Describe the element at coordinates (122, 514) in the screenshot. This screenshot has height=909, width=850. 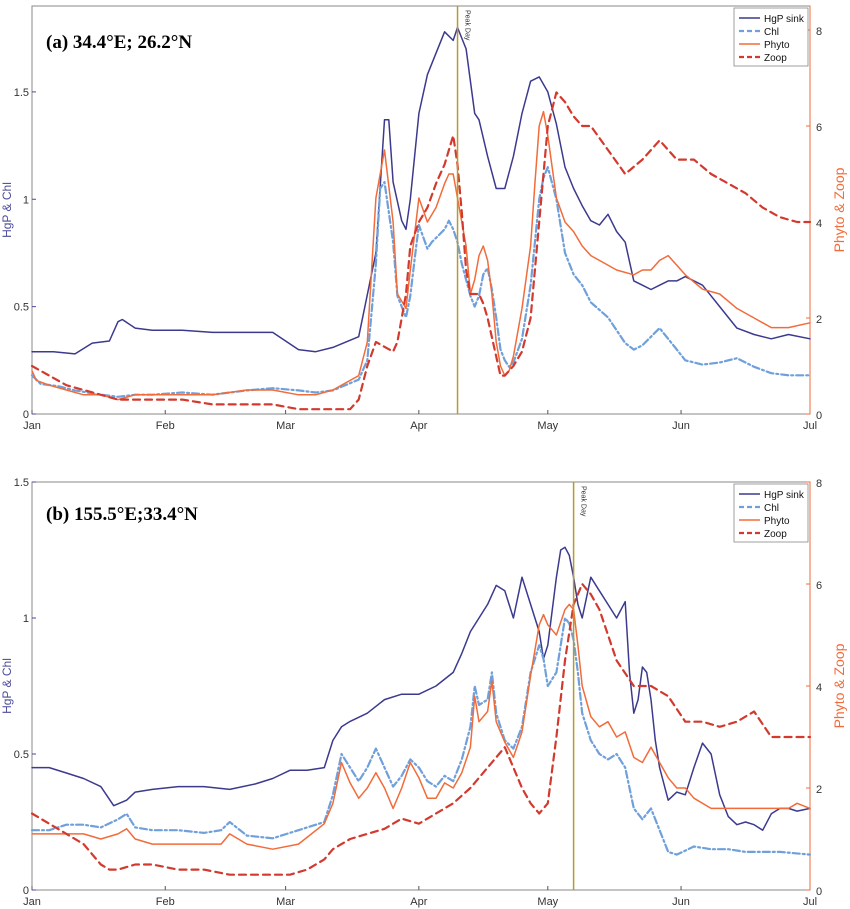
I see `panel-title: (b) 155.5°E;33.4°N` at that location.